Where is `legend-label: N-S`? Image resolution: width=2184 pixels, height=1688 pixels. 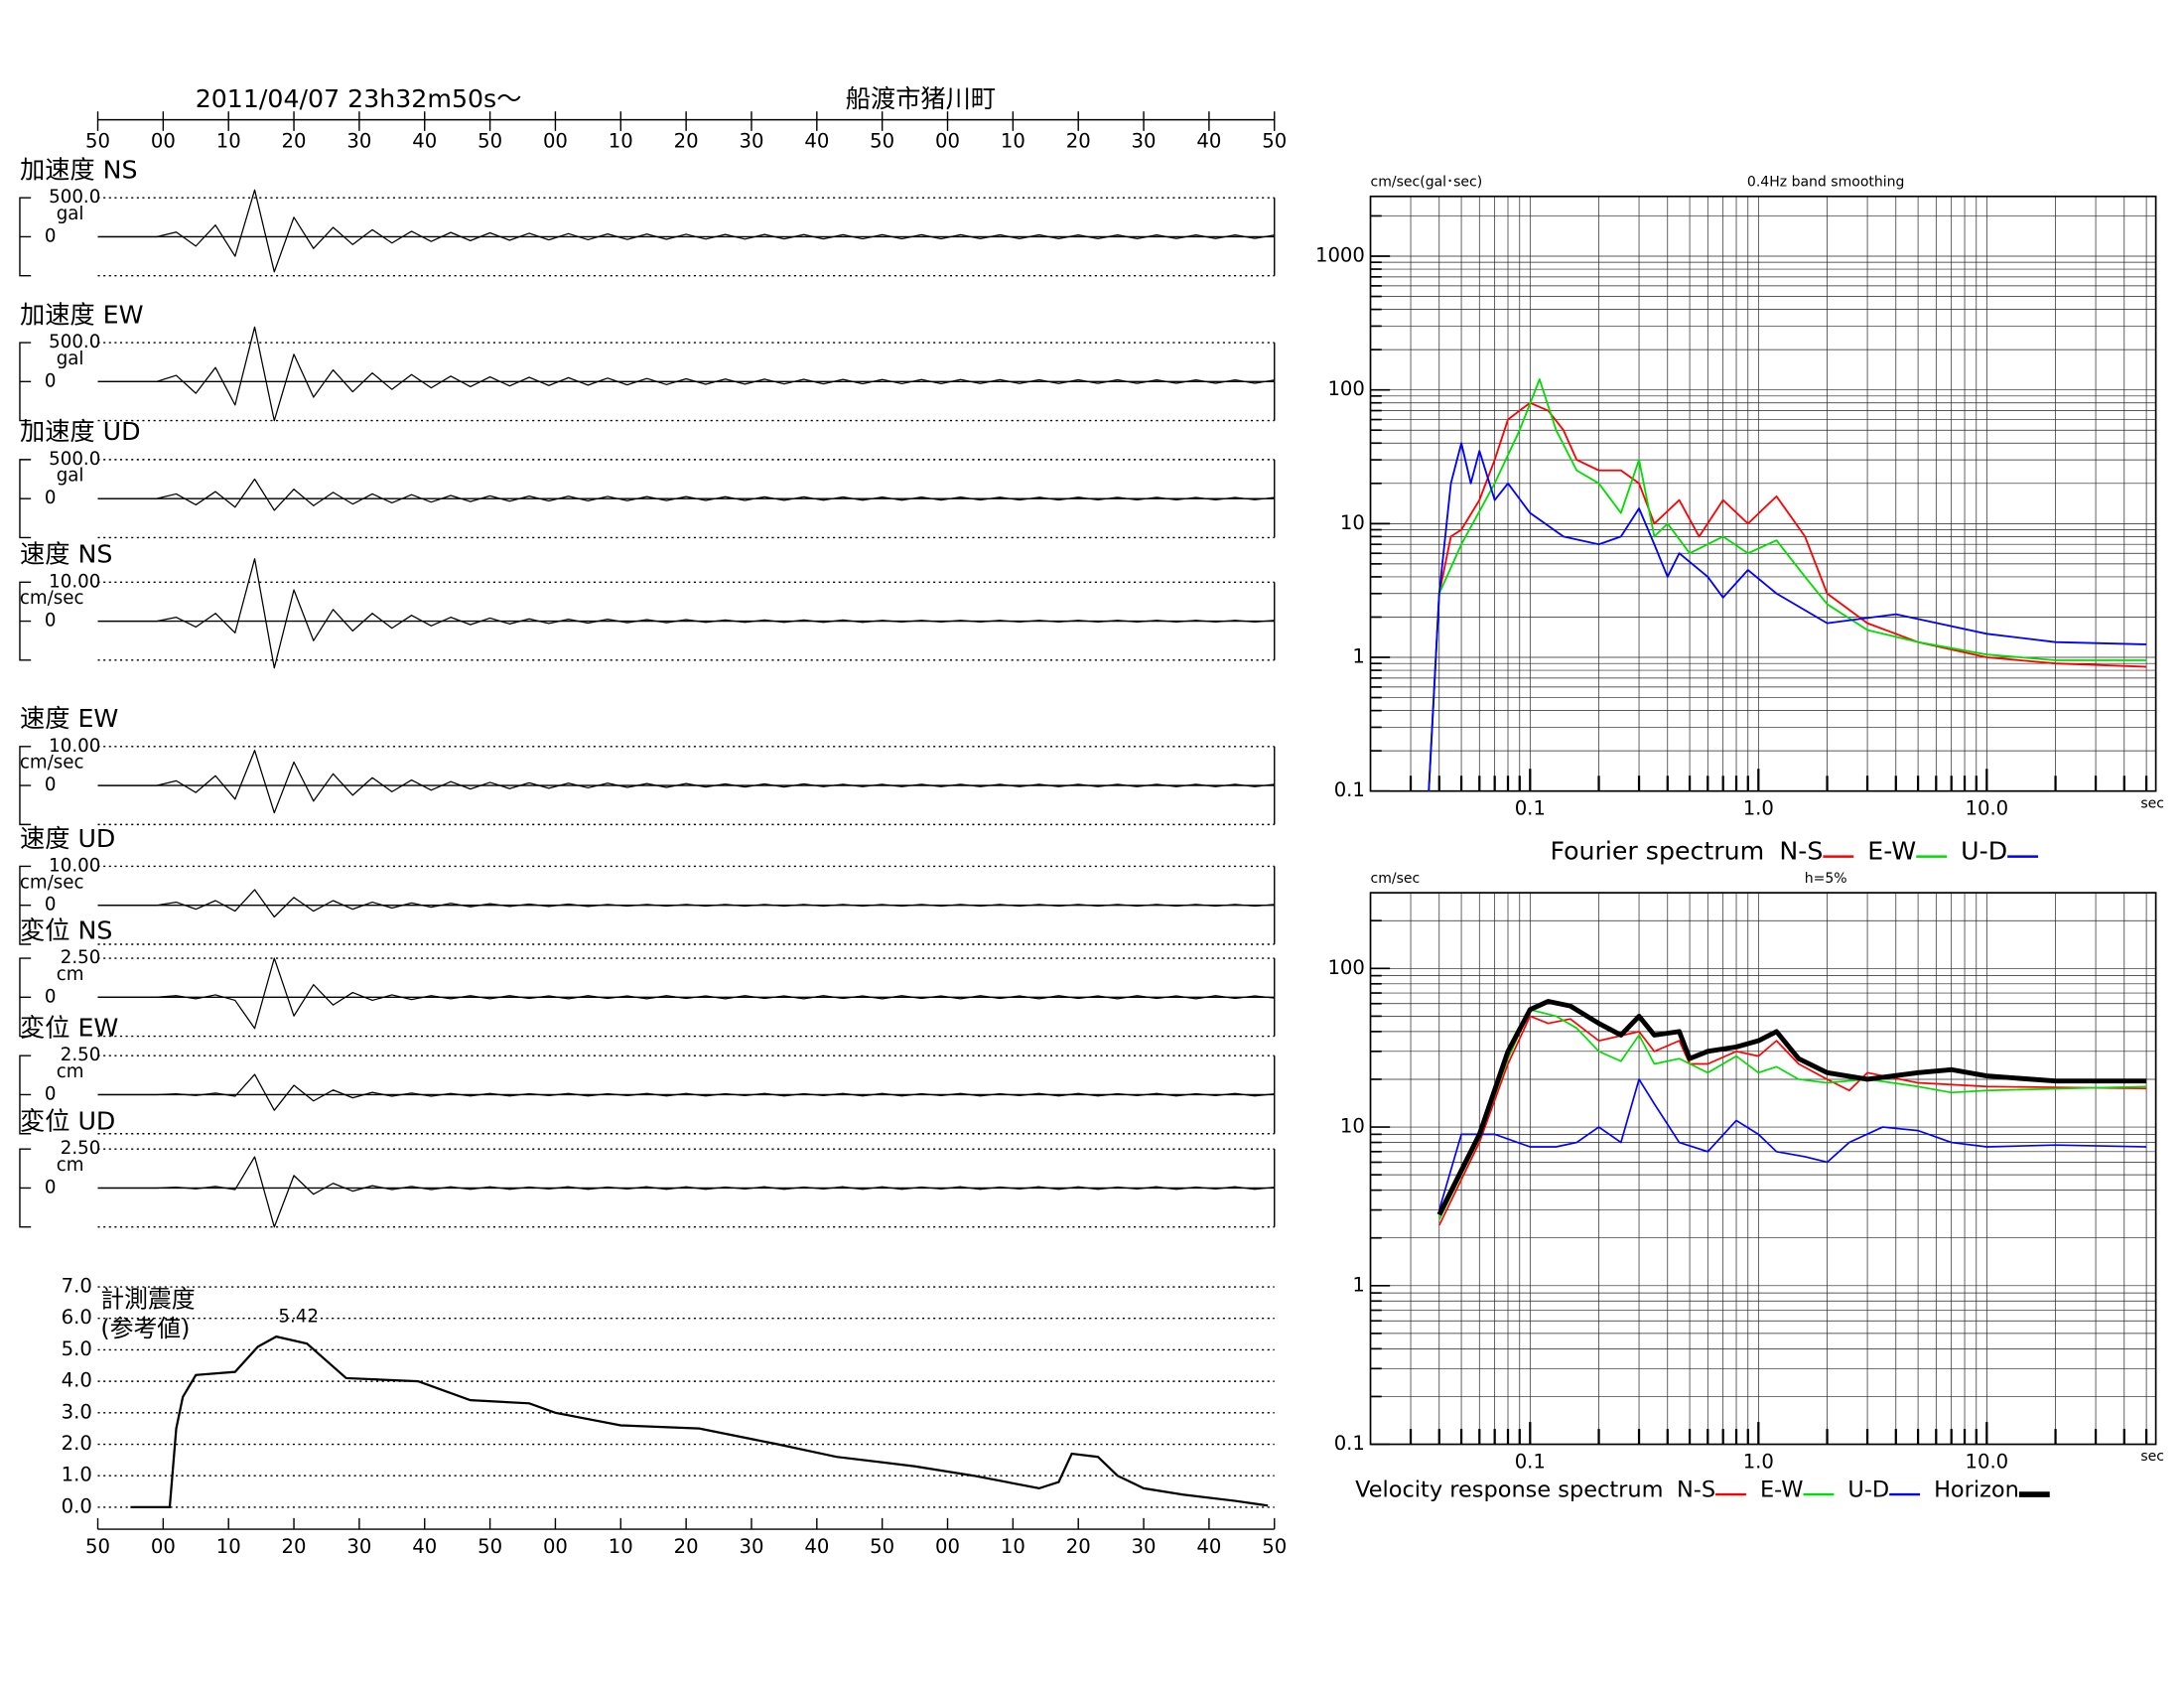 legend-label: N-S is located at coordinates (1696, 1489).